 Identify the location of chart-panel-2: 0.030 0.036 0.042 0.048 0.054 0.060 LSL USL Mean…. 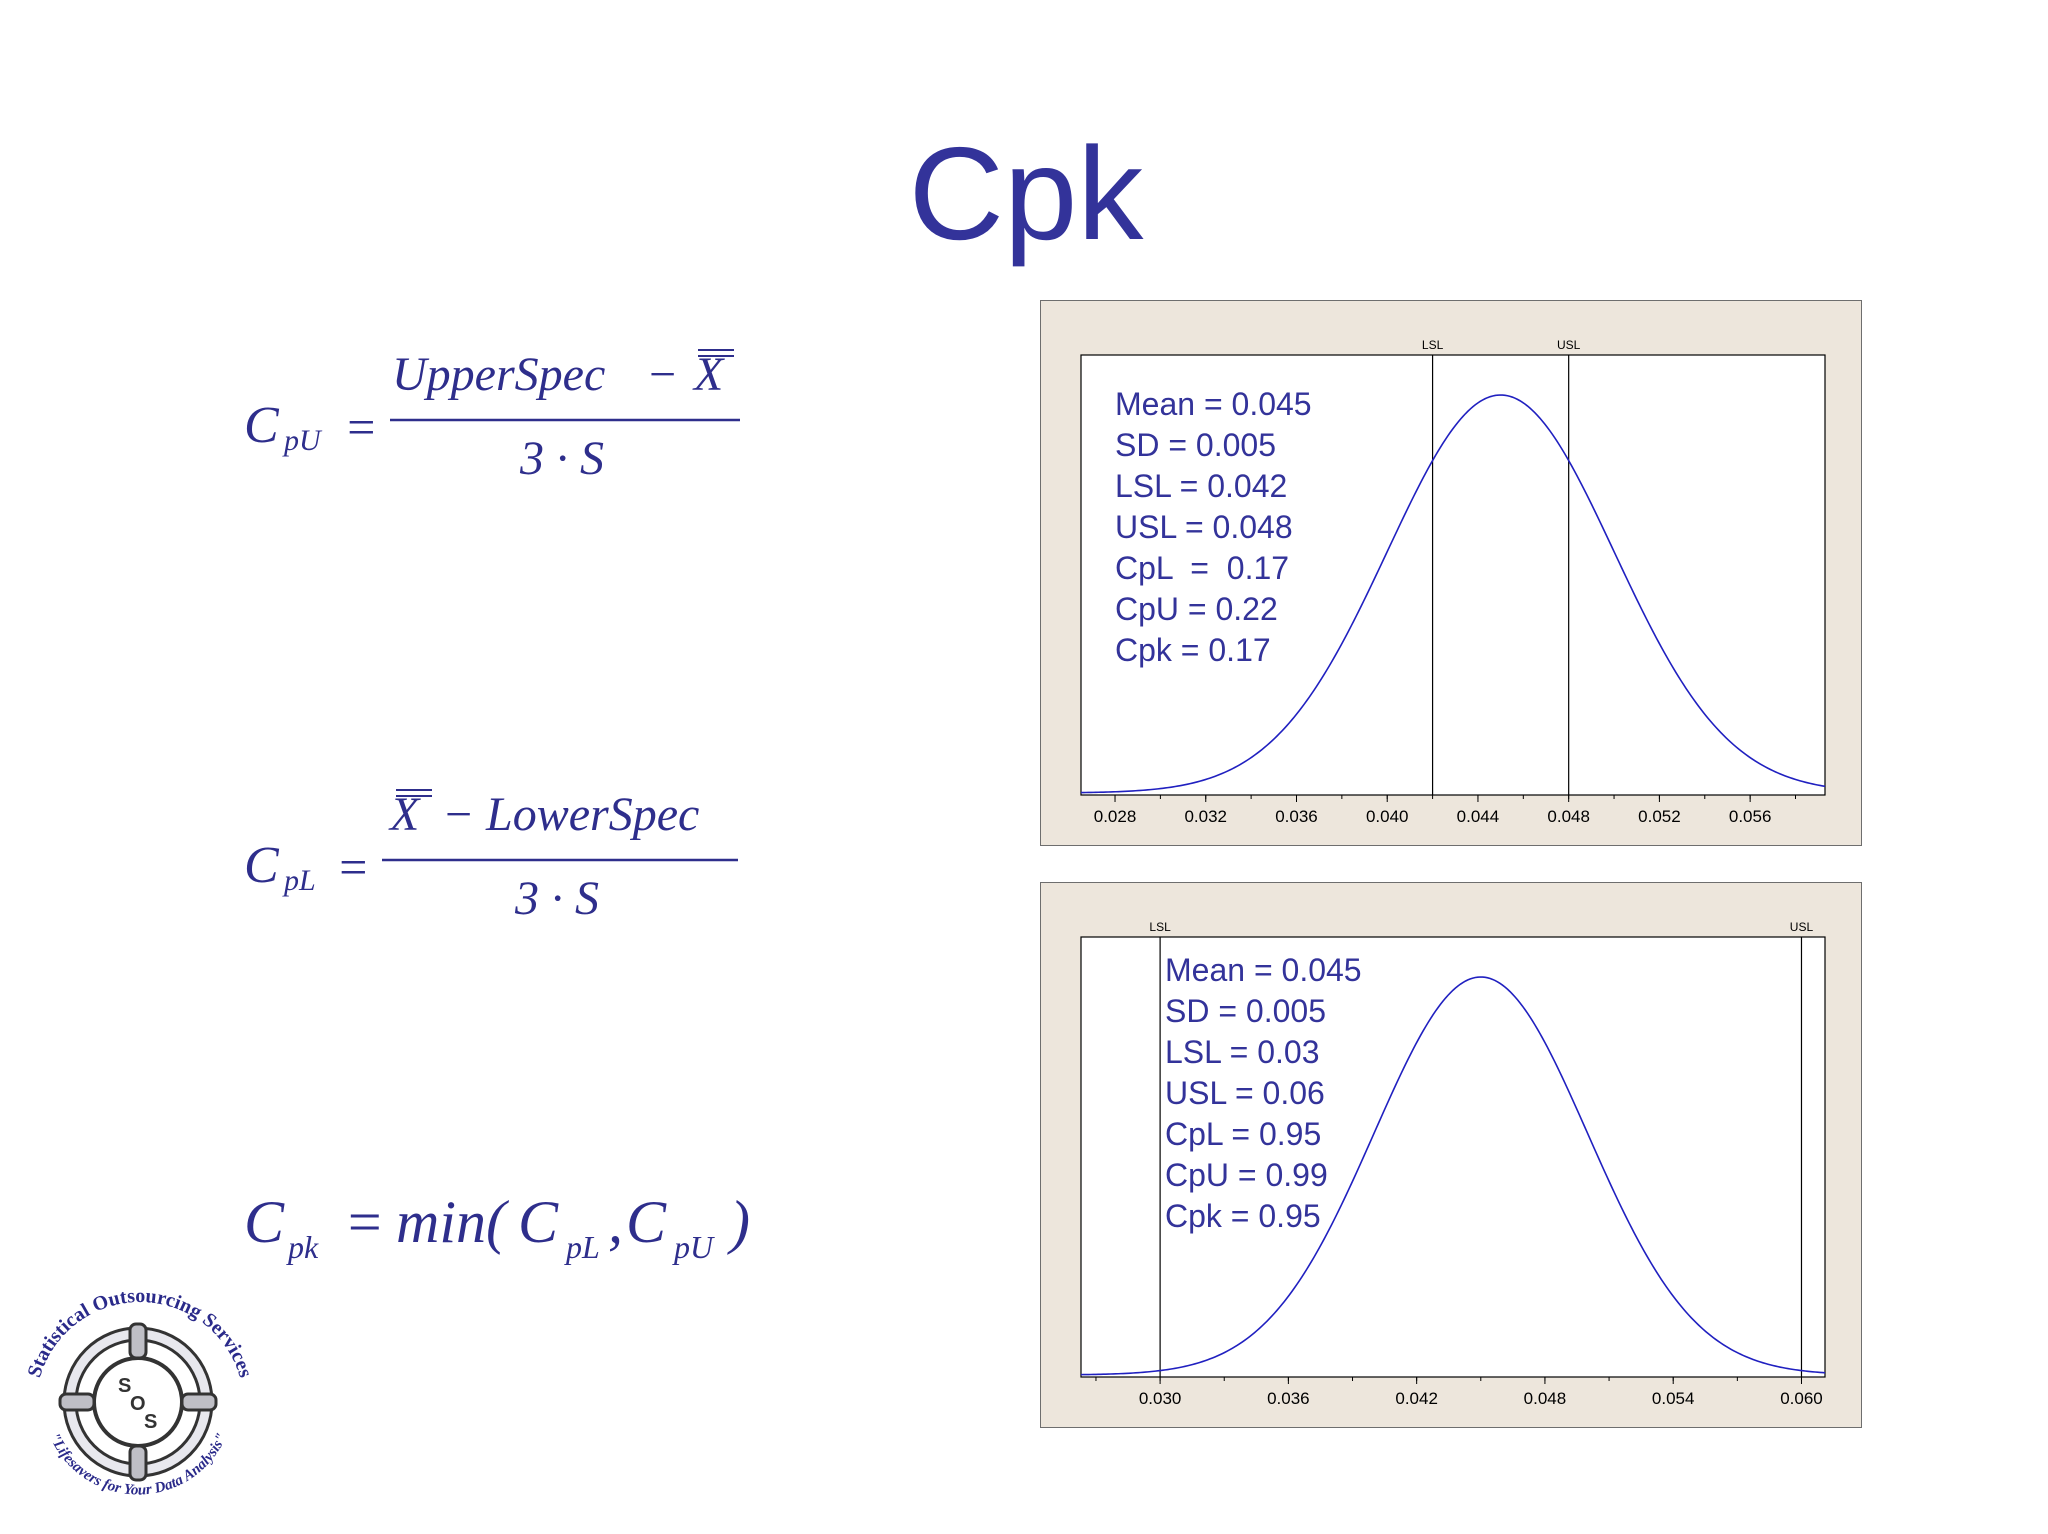
(1451, 1155).